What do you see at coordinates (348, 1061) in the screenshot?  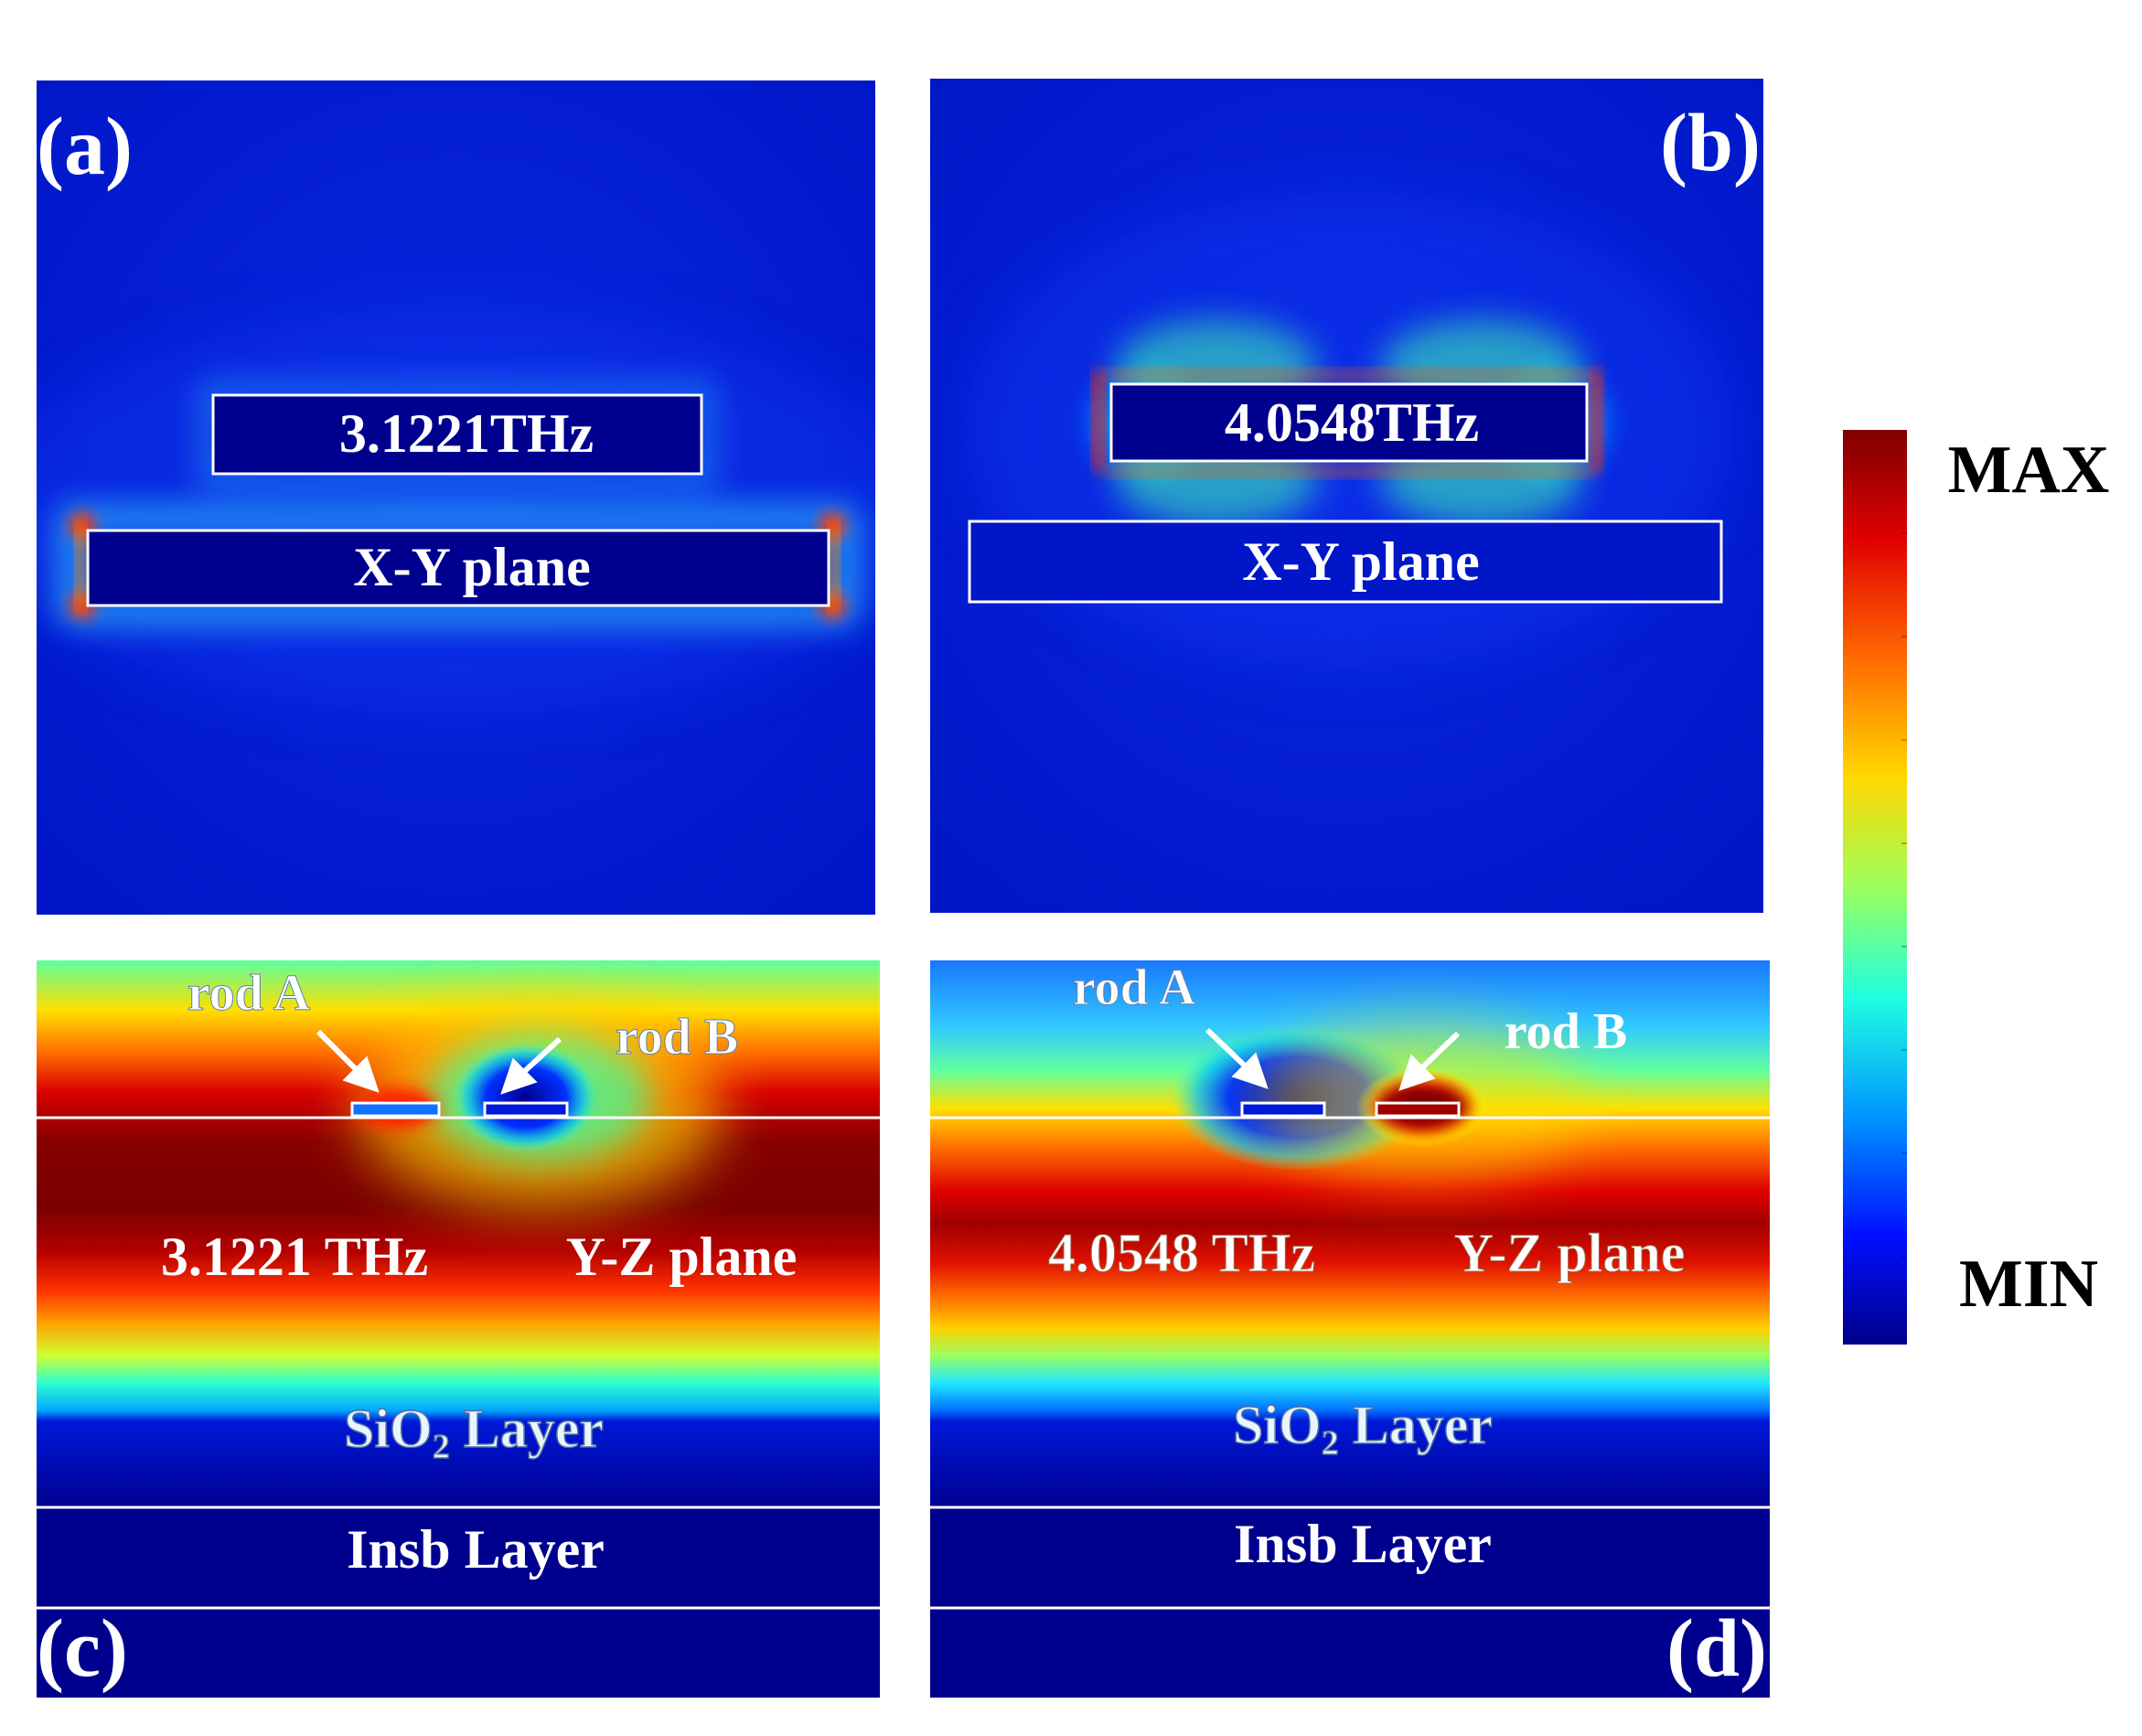 I see `panel-c-rod-a-arrow` at bounding box center [348, 1061].